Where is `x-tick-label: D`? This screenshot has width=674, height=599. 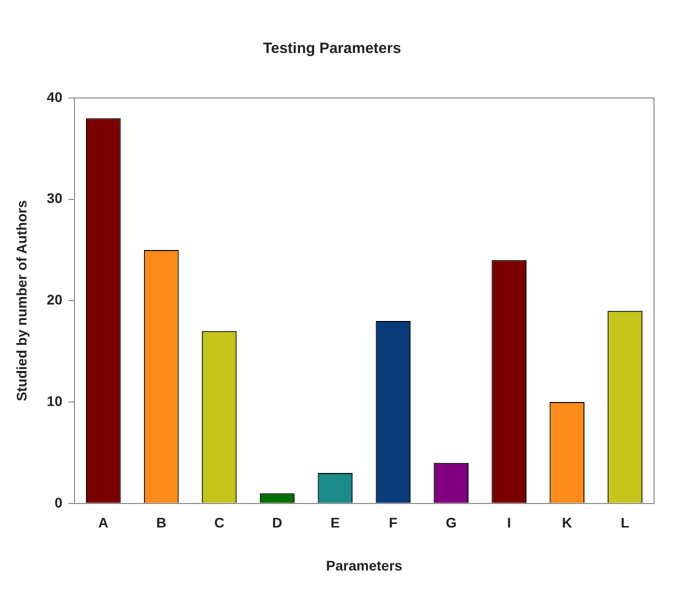
x-tick-label: D is located at coordinates (277, 522).